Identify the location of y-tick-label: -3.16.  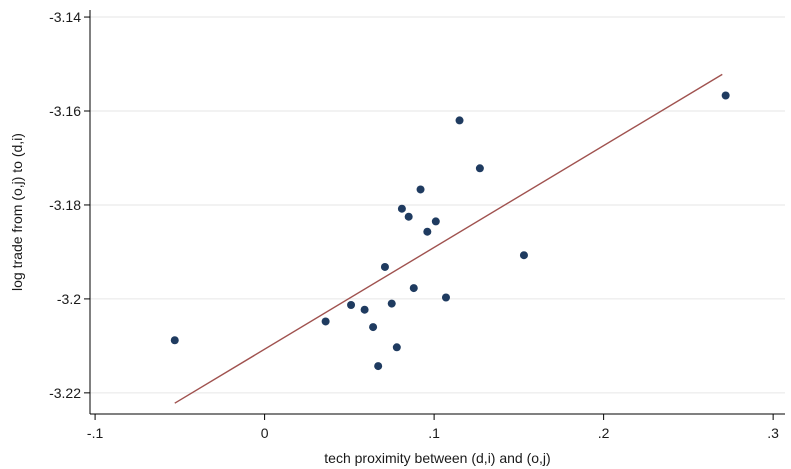
(65, 111).